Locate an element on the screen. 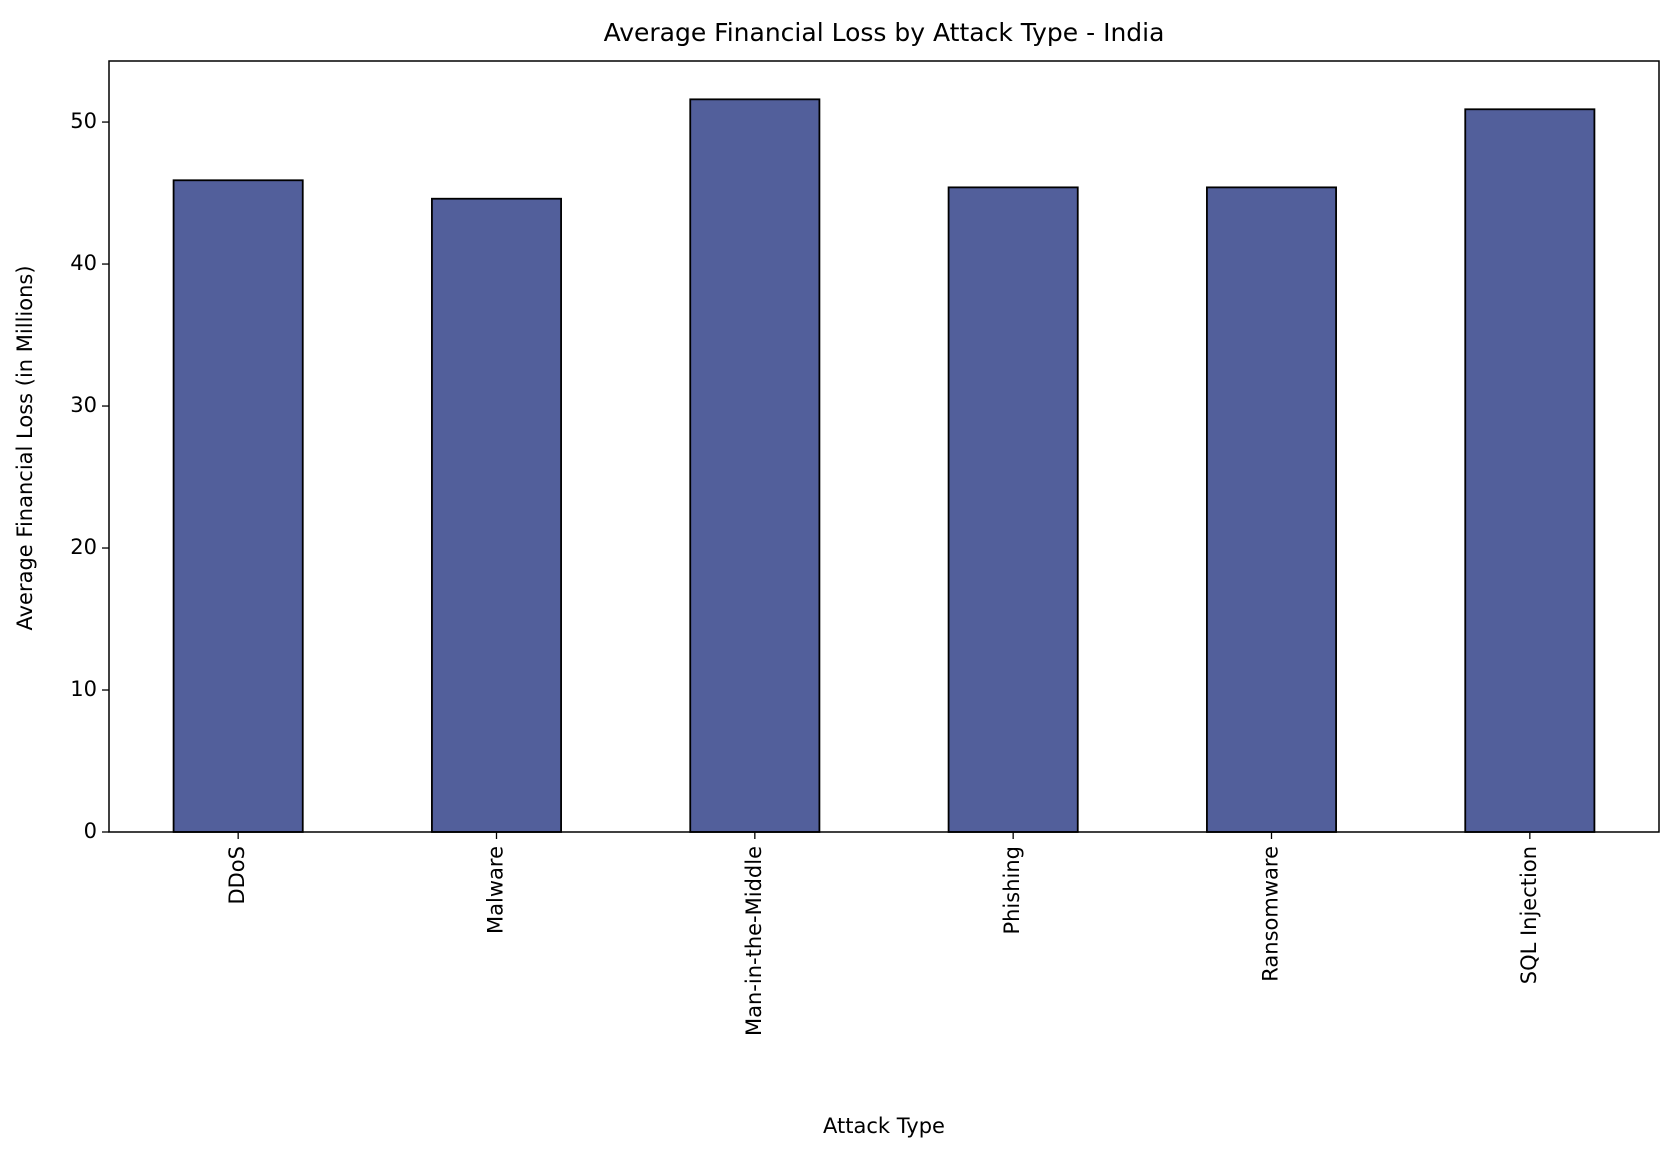 The height and width of the screenshot is (1156, 1676). x-tick-label: SQL Injection is located at coordinates (1529, 915).